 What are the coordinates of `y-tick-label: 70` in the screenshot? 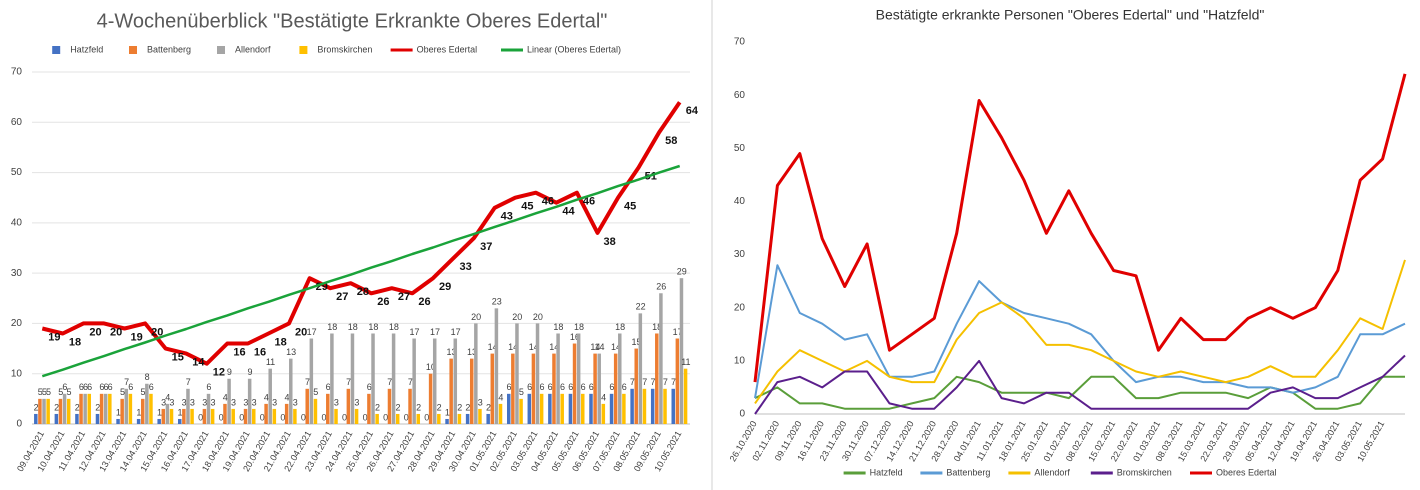 It's located at (17, 72).